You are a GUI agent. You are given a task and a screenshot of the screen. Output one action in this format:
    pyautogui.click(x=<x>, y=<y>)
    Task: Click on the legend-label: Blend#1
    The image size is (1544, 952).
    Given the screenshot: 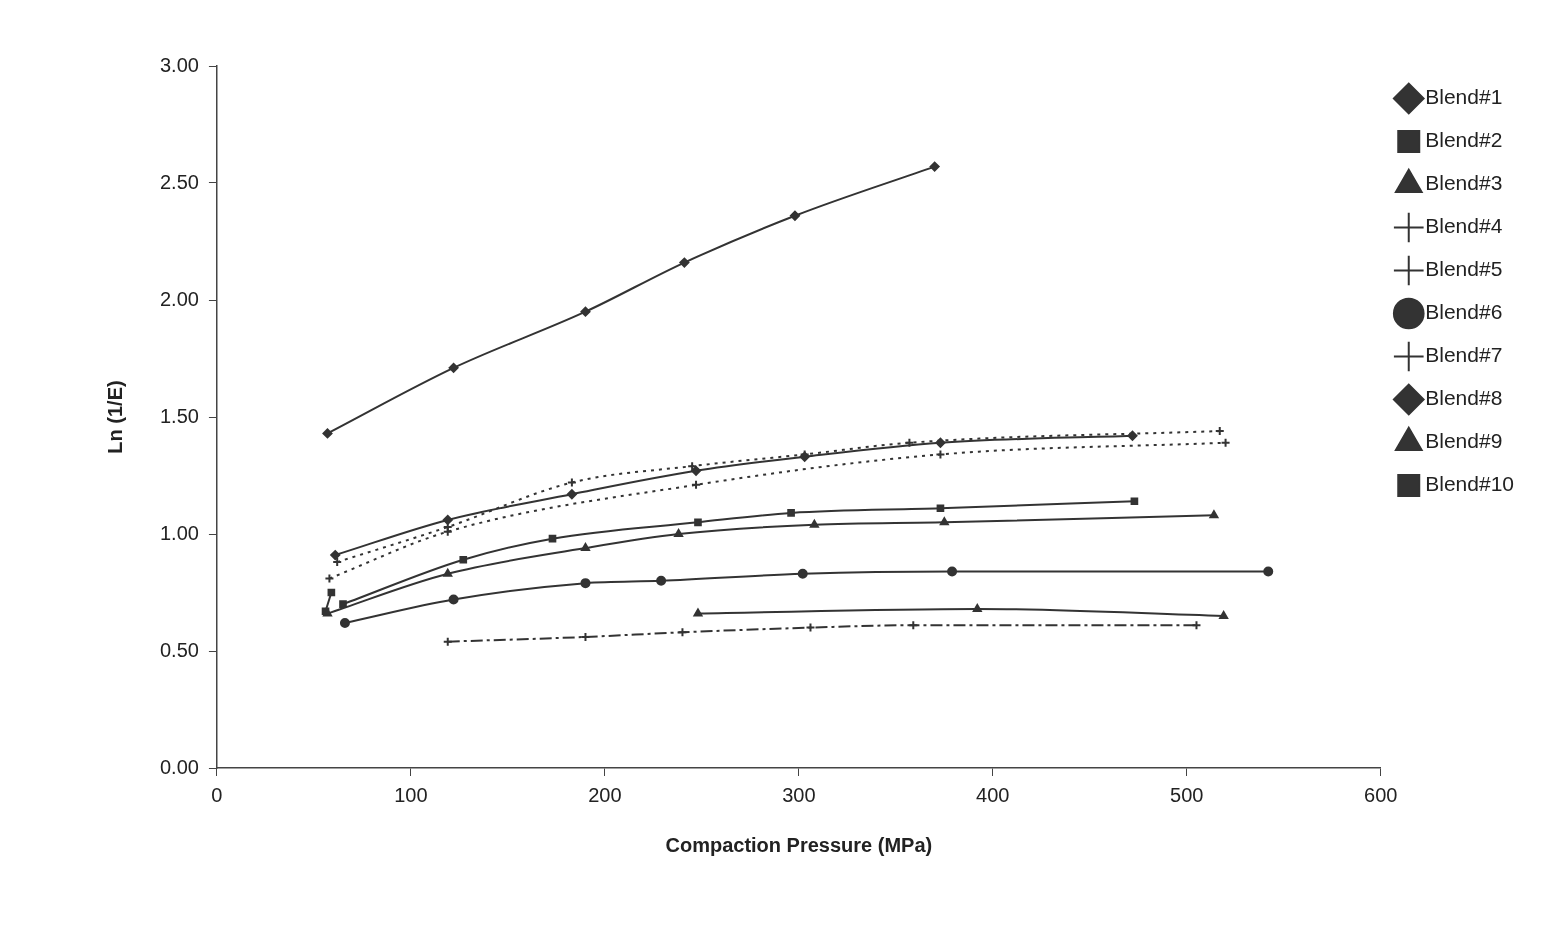 What is the action you would take?
    pyautogui.click(x=1464, y=97)
    